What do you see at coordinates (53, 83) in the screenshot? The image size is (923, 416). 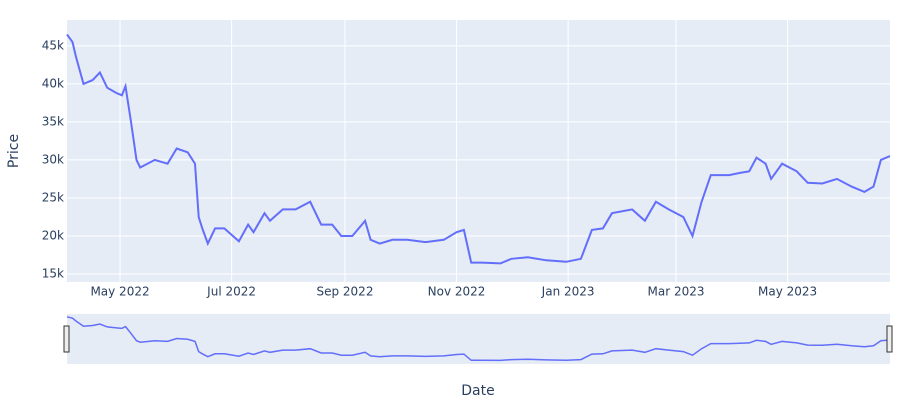 I see `y-tick-label: 40k` at bounding box center [53, 83].